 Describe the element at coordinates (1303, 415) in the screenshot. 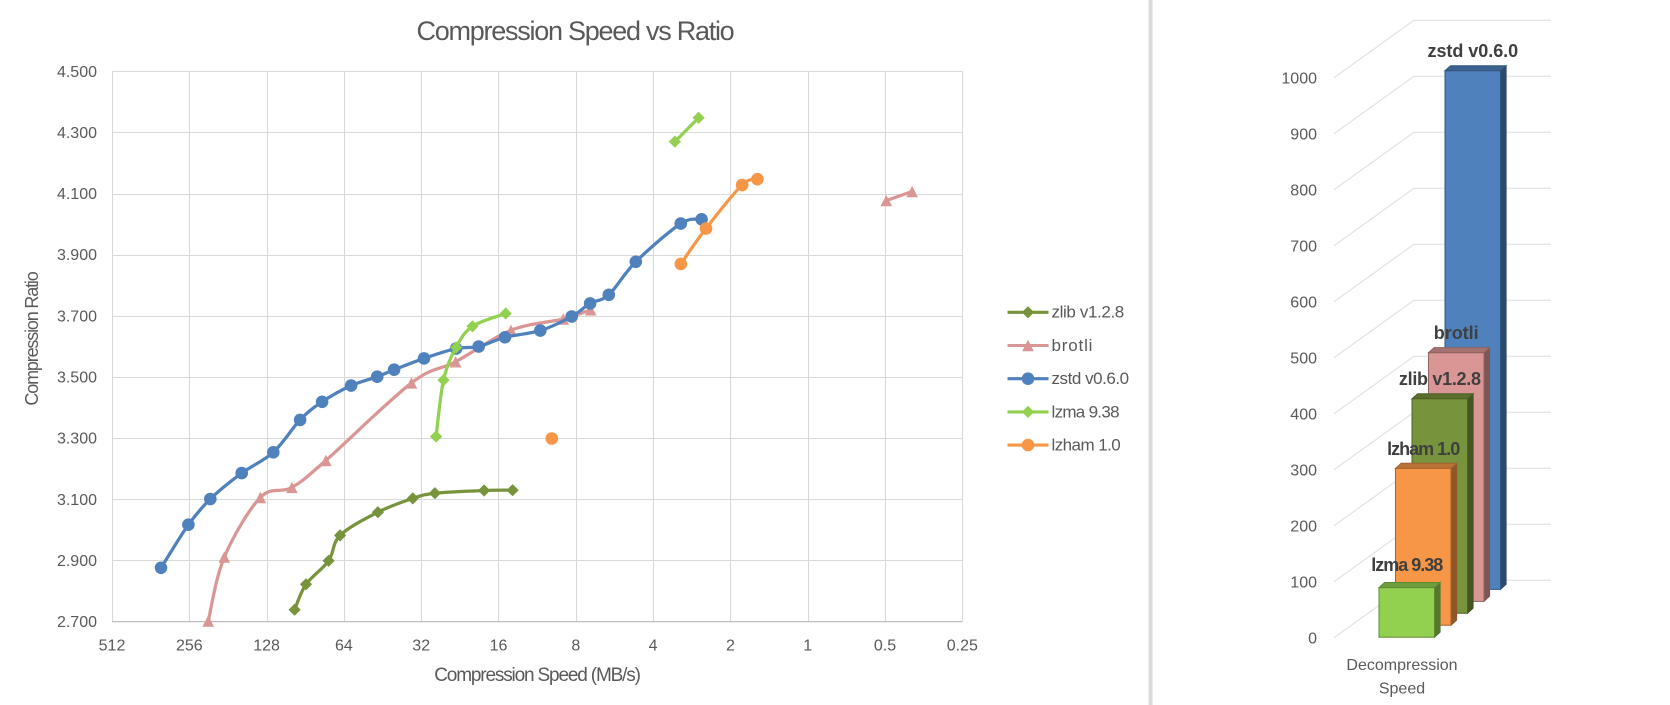

I see `svg-text: 400` at that location.